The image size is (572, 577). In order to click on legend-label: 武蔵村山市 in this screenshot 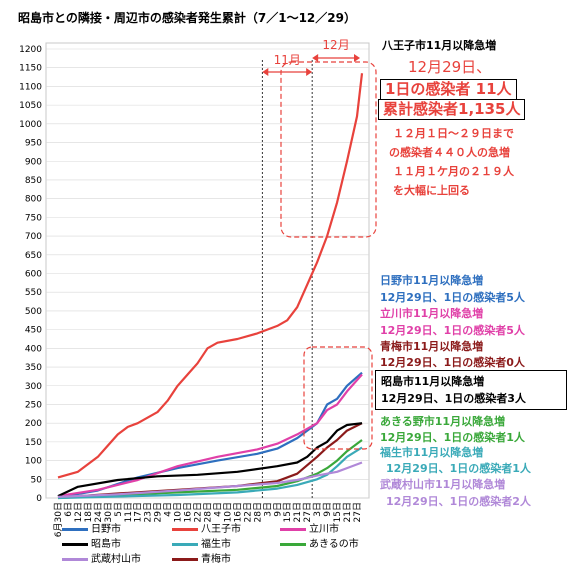, I will do `click(116, 559)`.